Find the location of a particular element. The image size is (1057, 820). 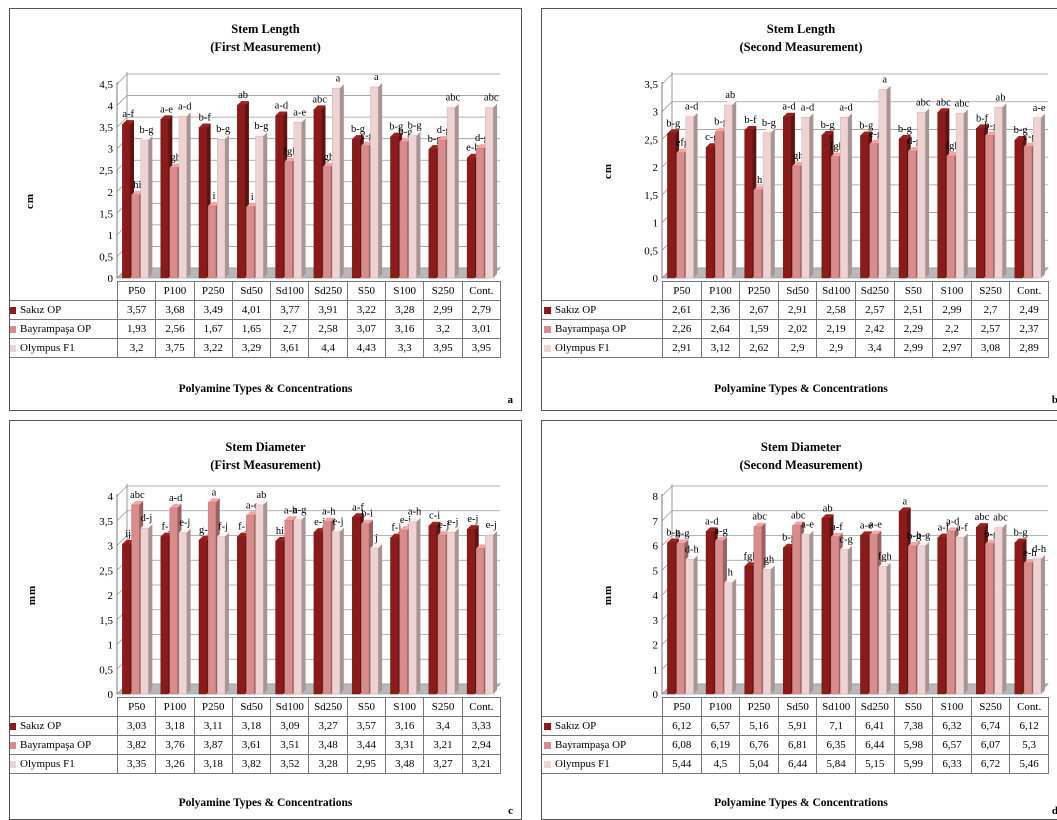

table-cell-value: 5,15 is located at coordinates (874, 764).